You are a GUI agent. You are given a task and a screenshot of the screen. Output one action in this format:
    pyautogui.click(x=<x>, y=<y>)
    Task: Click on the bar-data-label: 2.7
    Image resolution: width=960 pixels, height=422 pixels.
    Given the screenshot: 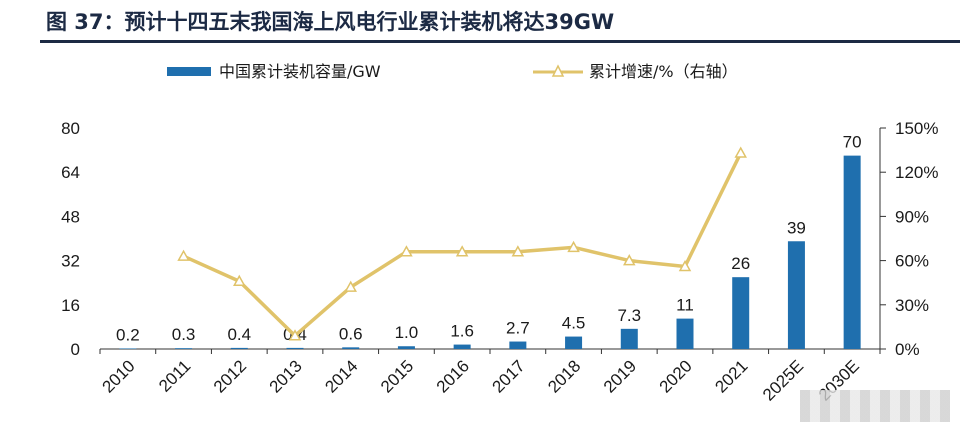 What is the action you would take?
    pyautogui.click(x=518, y=328)
    